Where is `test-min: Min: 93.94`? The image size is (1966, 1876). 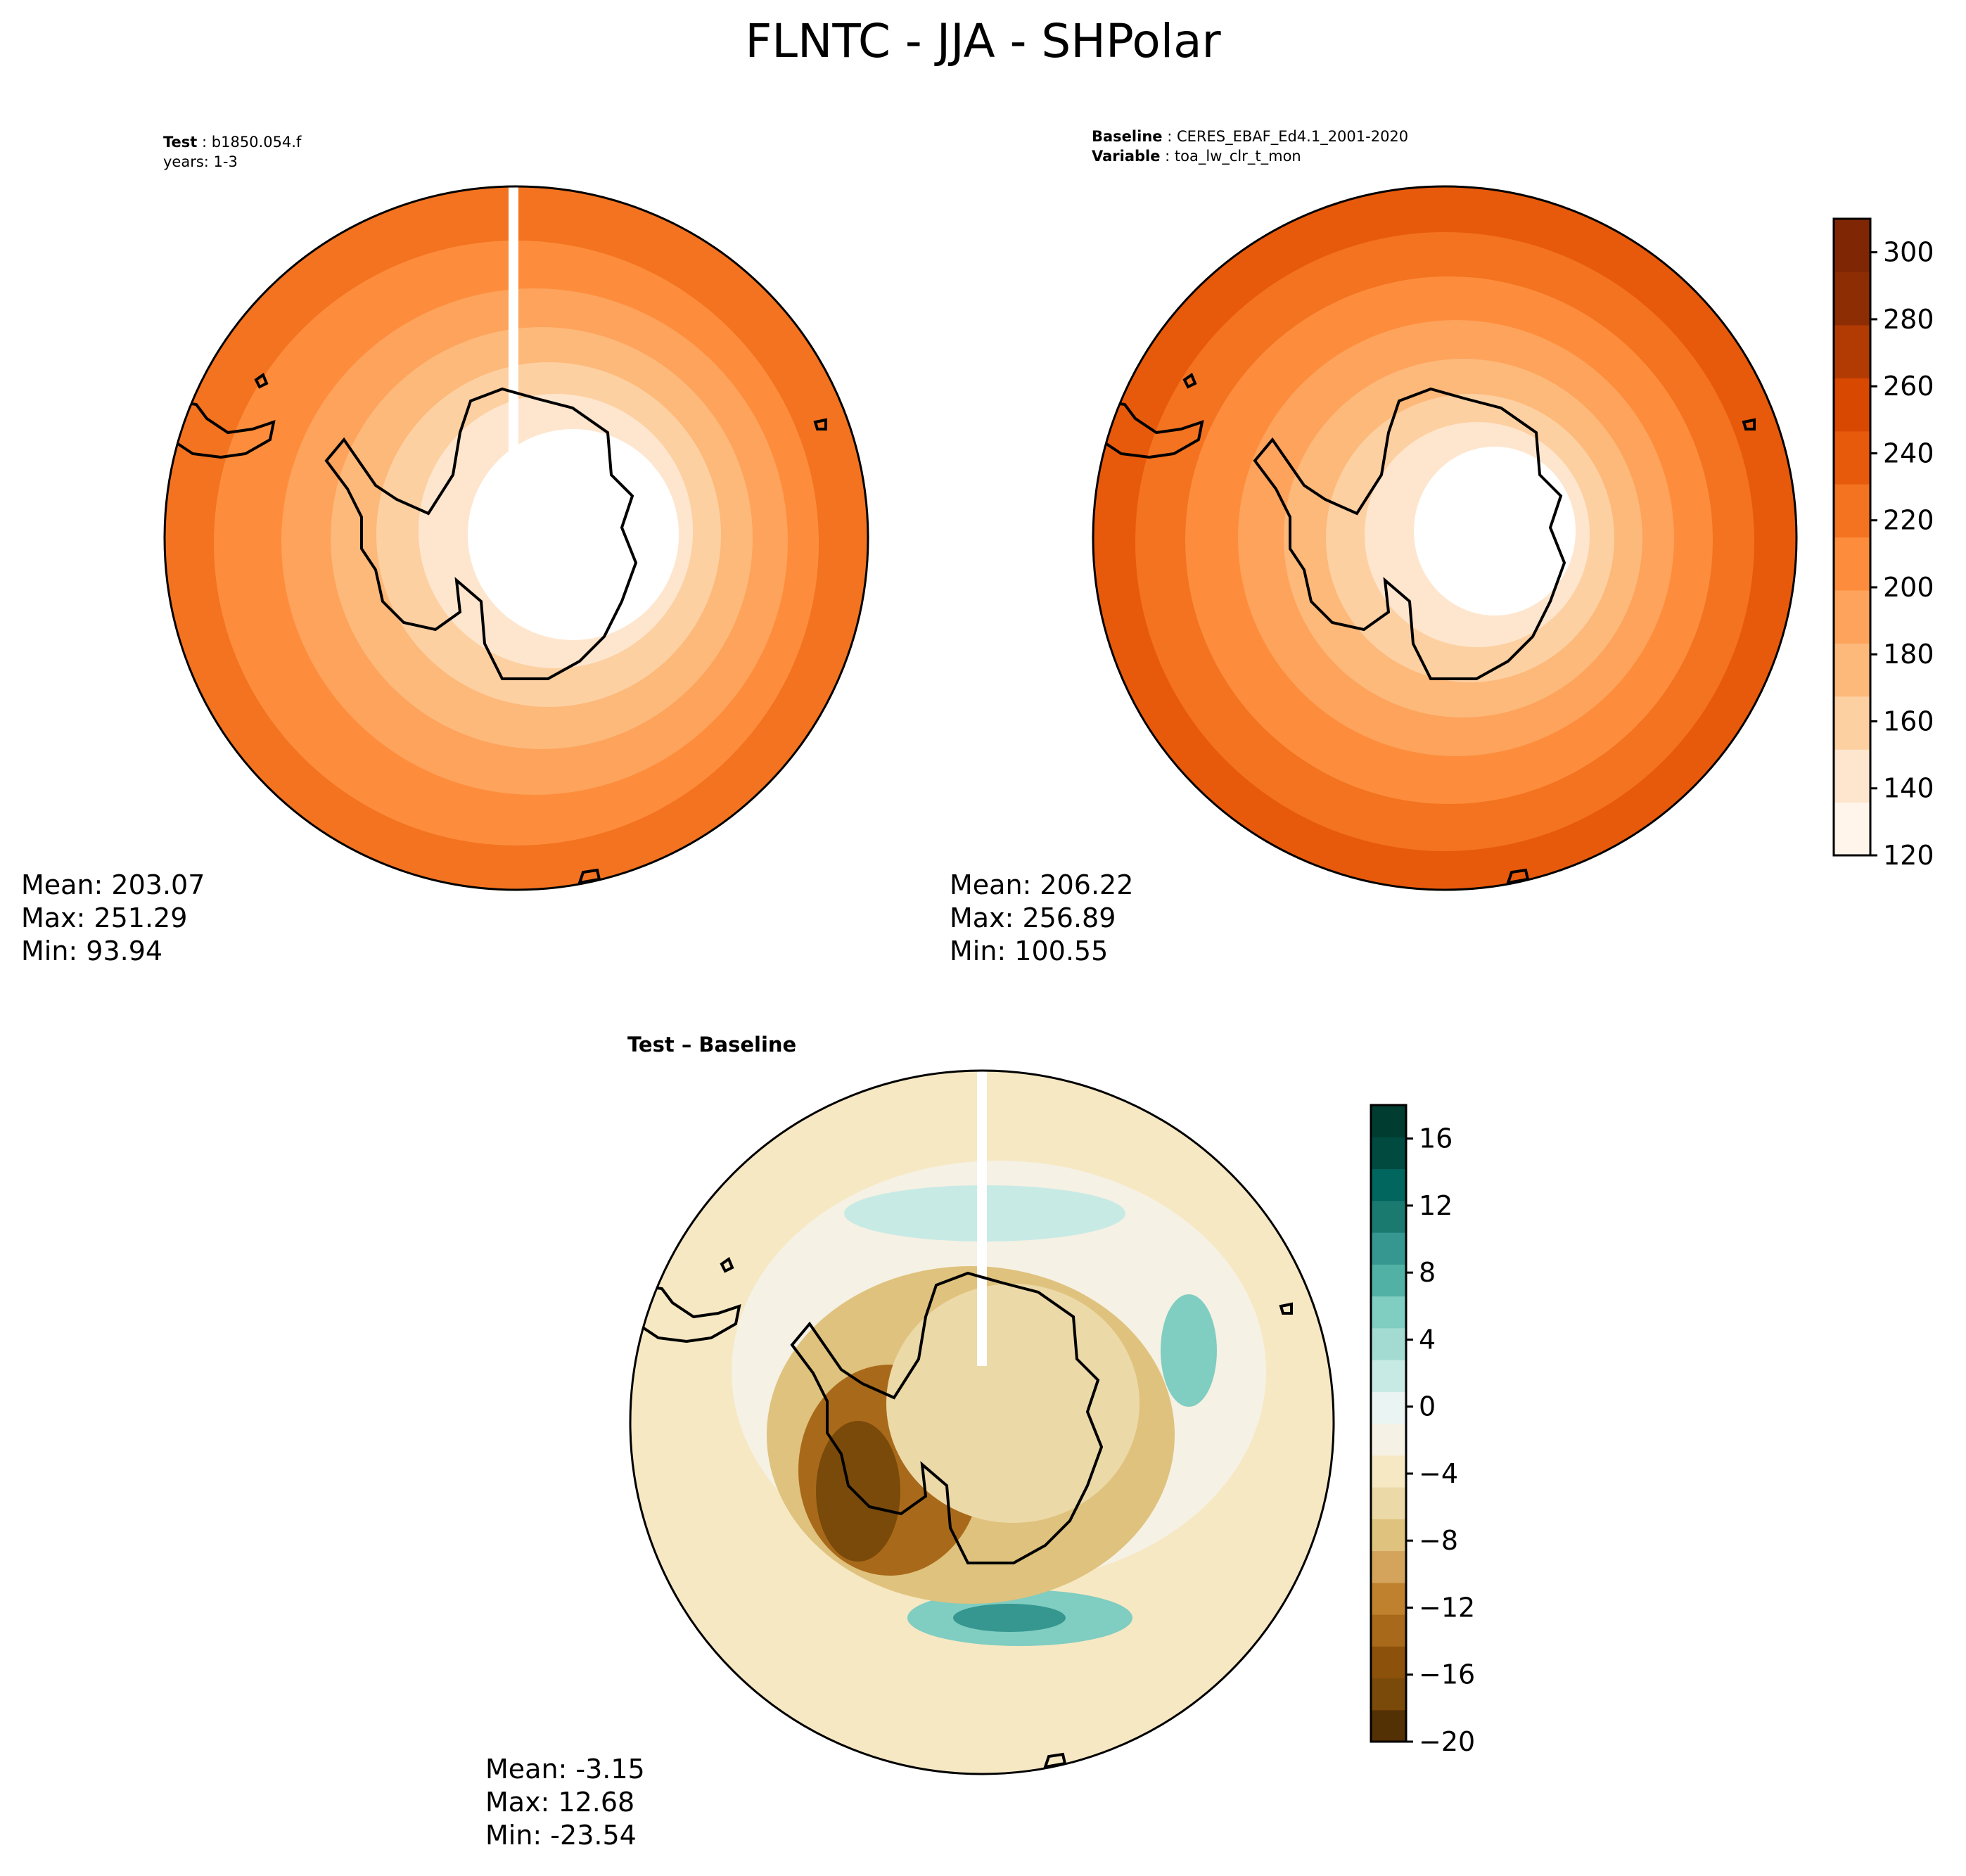
test-min: Min: 93.94 is located at coordinates (92, 951).